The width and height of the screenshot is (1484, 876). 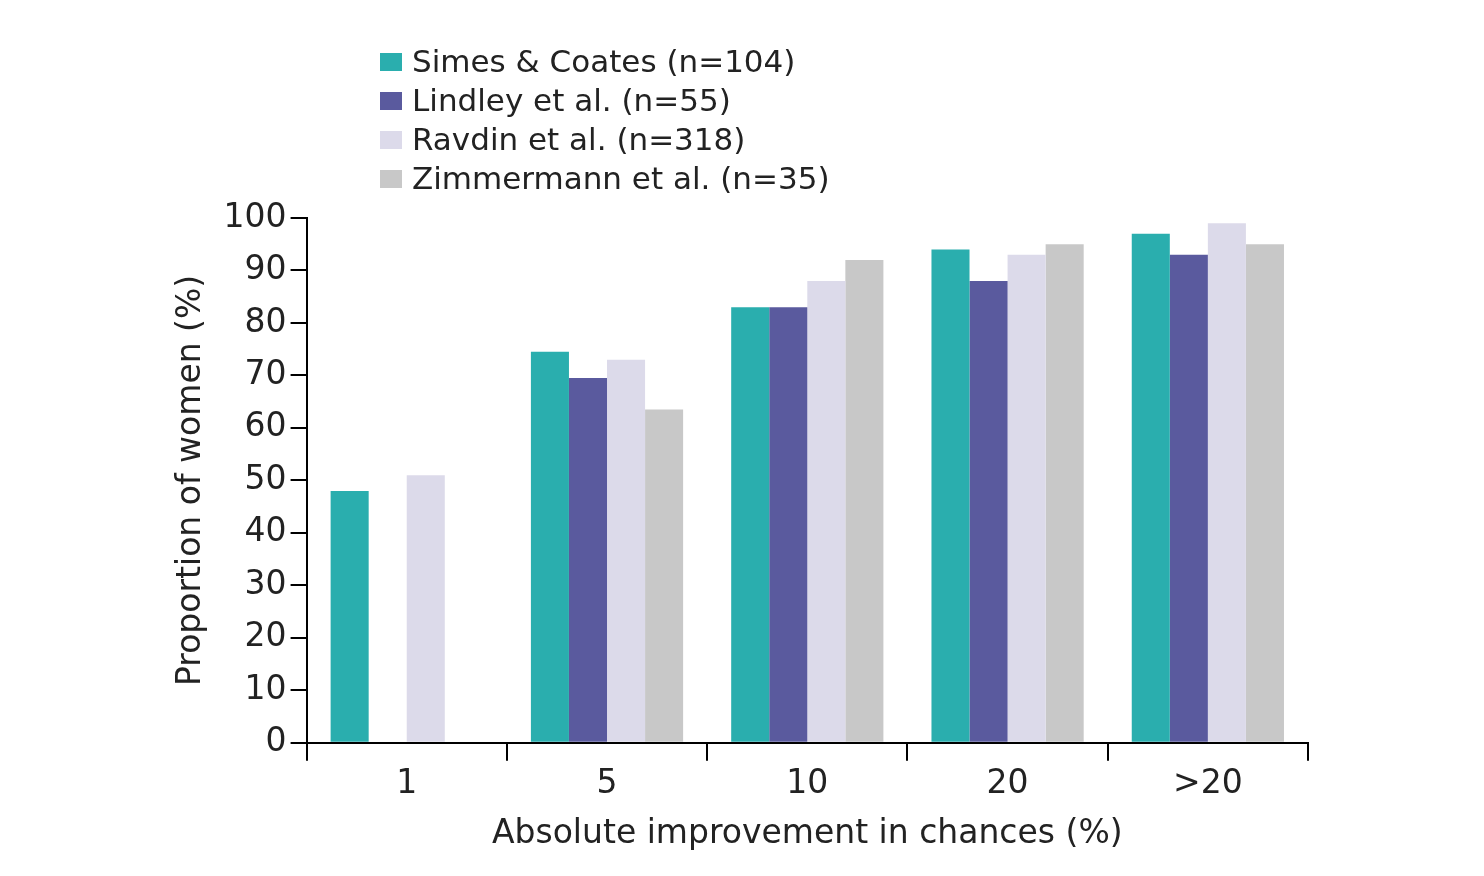 What do you see at coordinates (579, 139) in the screenshot?
I see `legend-label: Ravdin et al. (n=318)` at bounding box center [579, 139].